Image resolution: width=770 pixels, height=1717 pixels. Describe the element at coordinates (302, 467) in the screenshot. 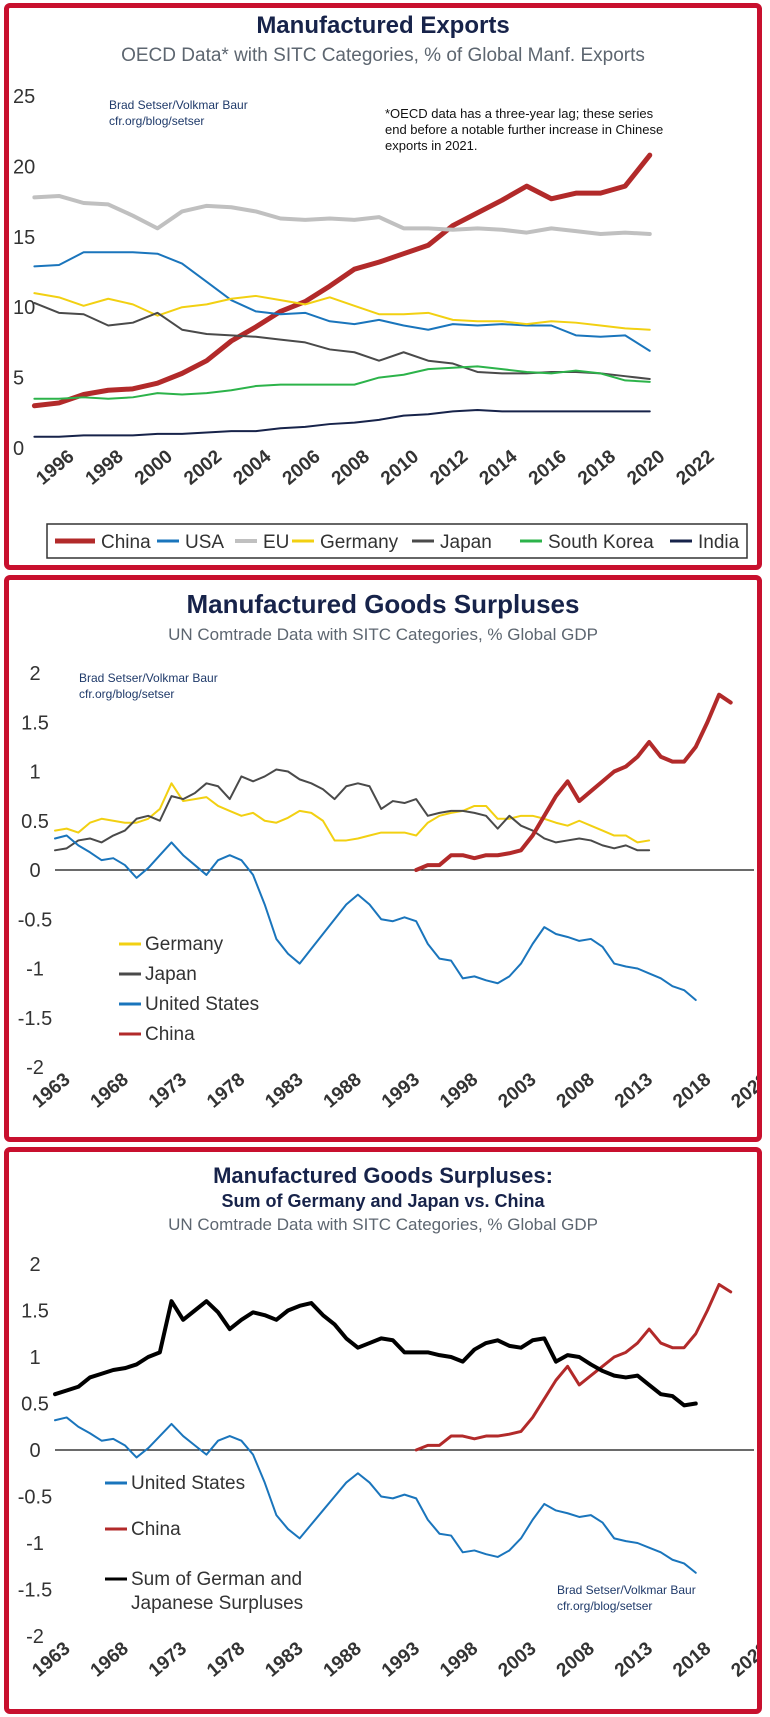

I see `x-tick-label: 2006` at that location.